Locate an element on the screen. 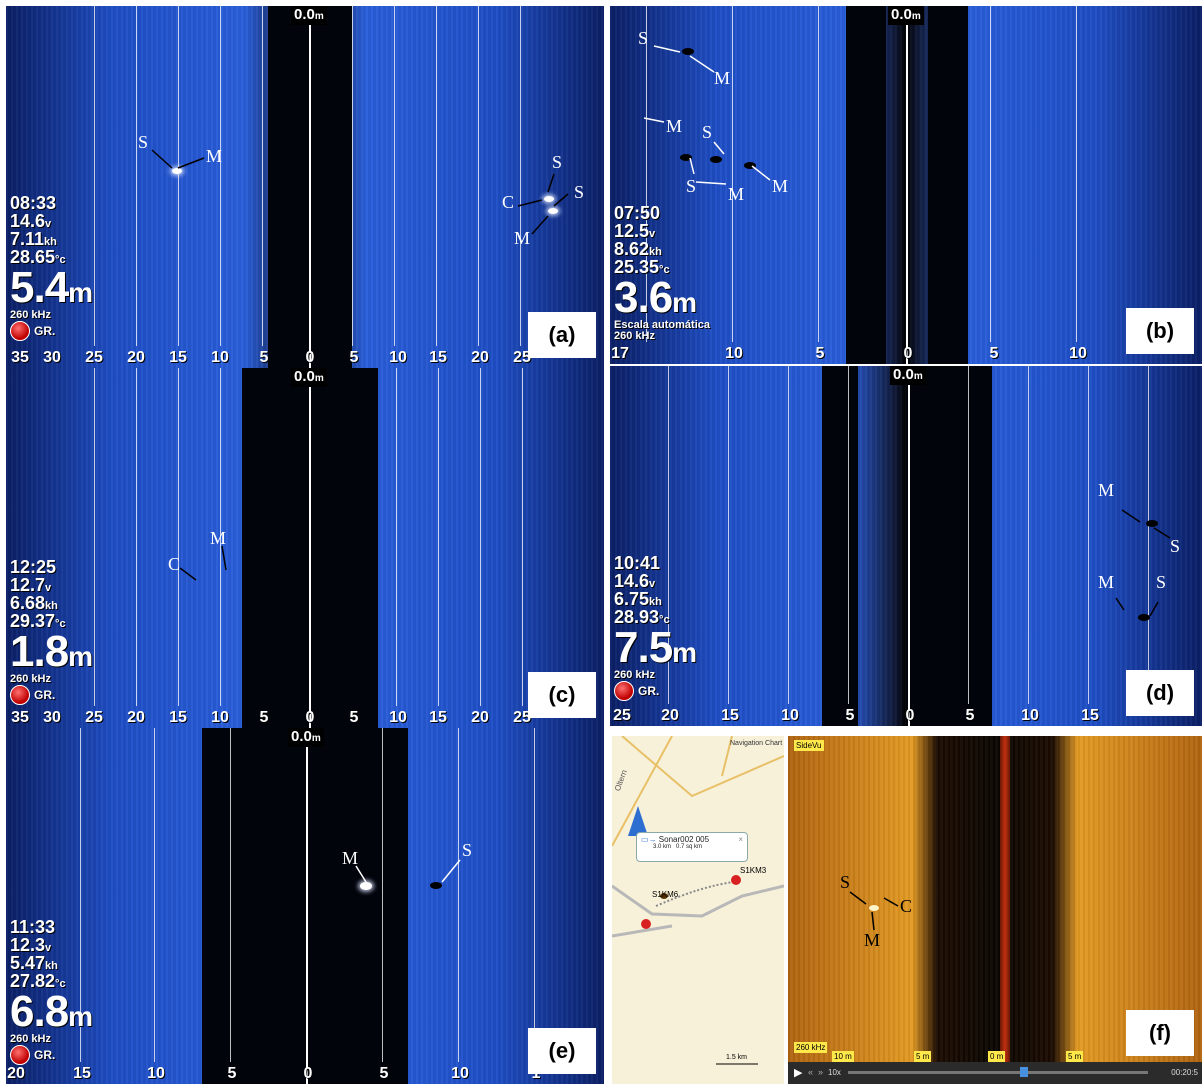 The image size is (1202, 1084). waypoint-label: S1KM3 is located at coordinates (753, 870).